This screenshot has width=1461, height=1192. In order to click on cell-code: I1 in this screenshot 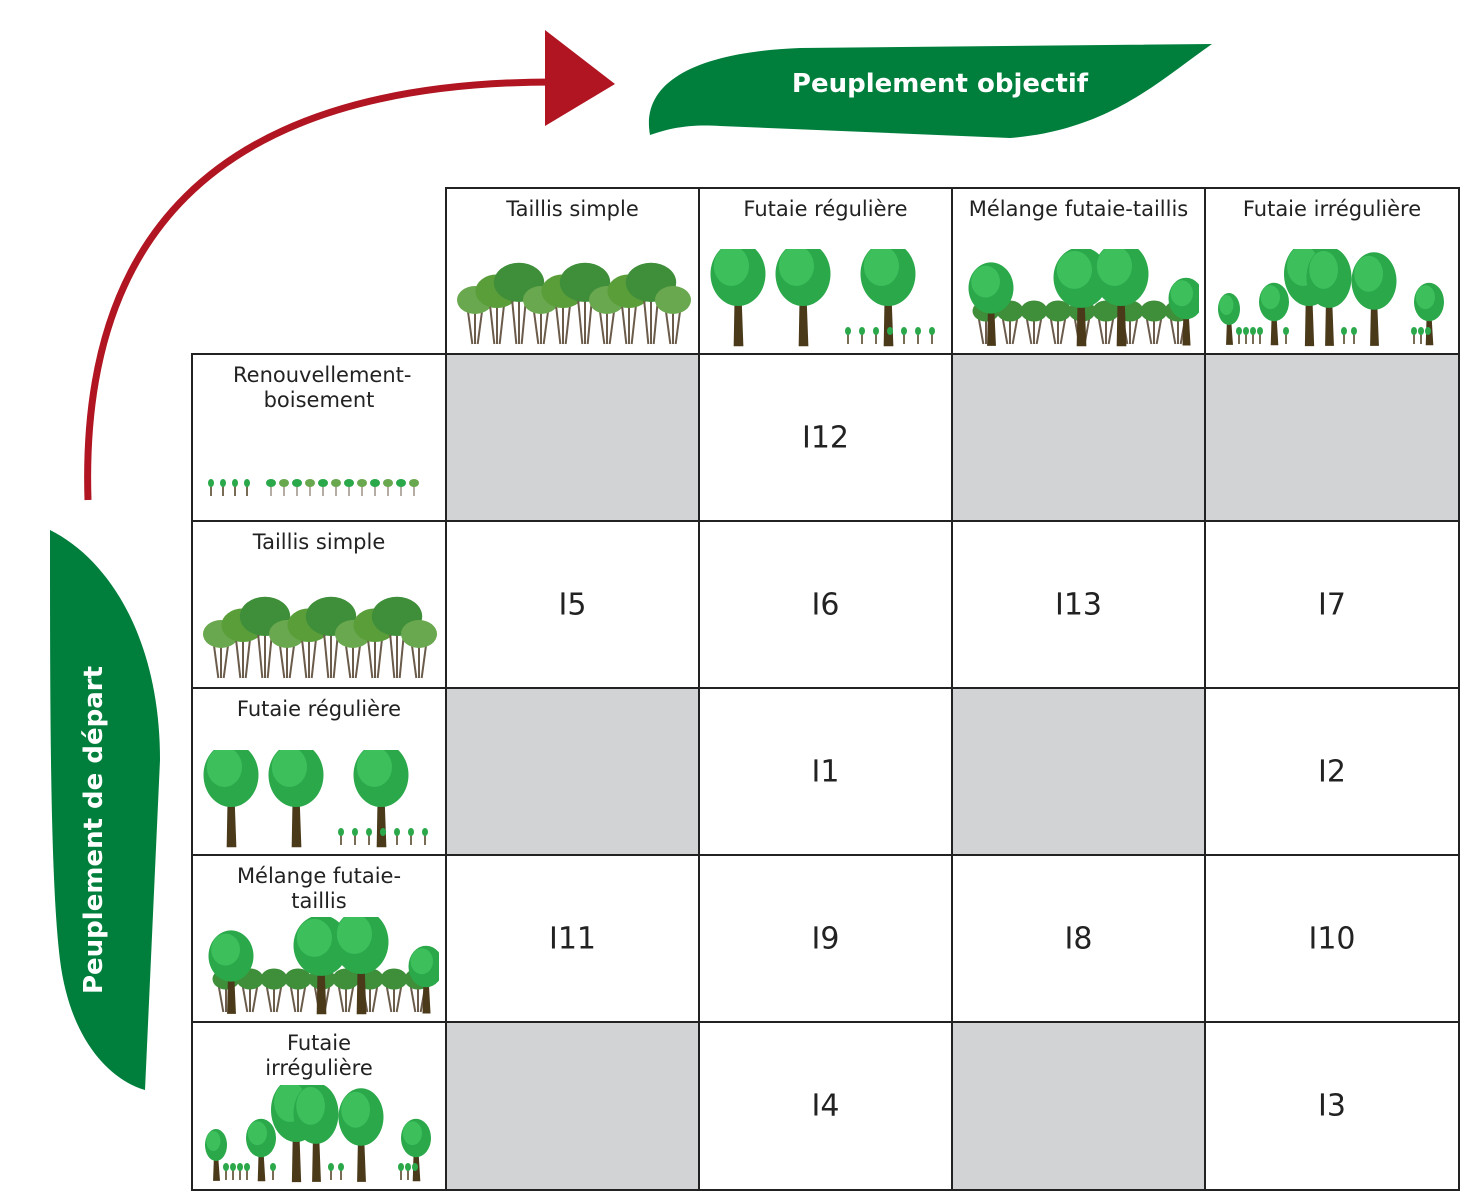, I will do `click(825, 771)`.